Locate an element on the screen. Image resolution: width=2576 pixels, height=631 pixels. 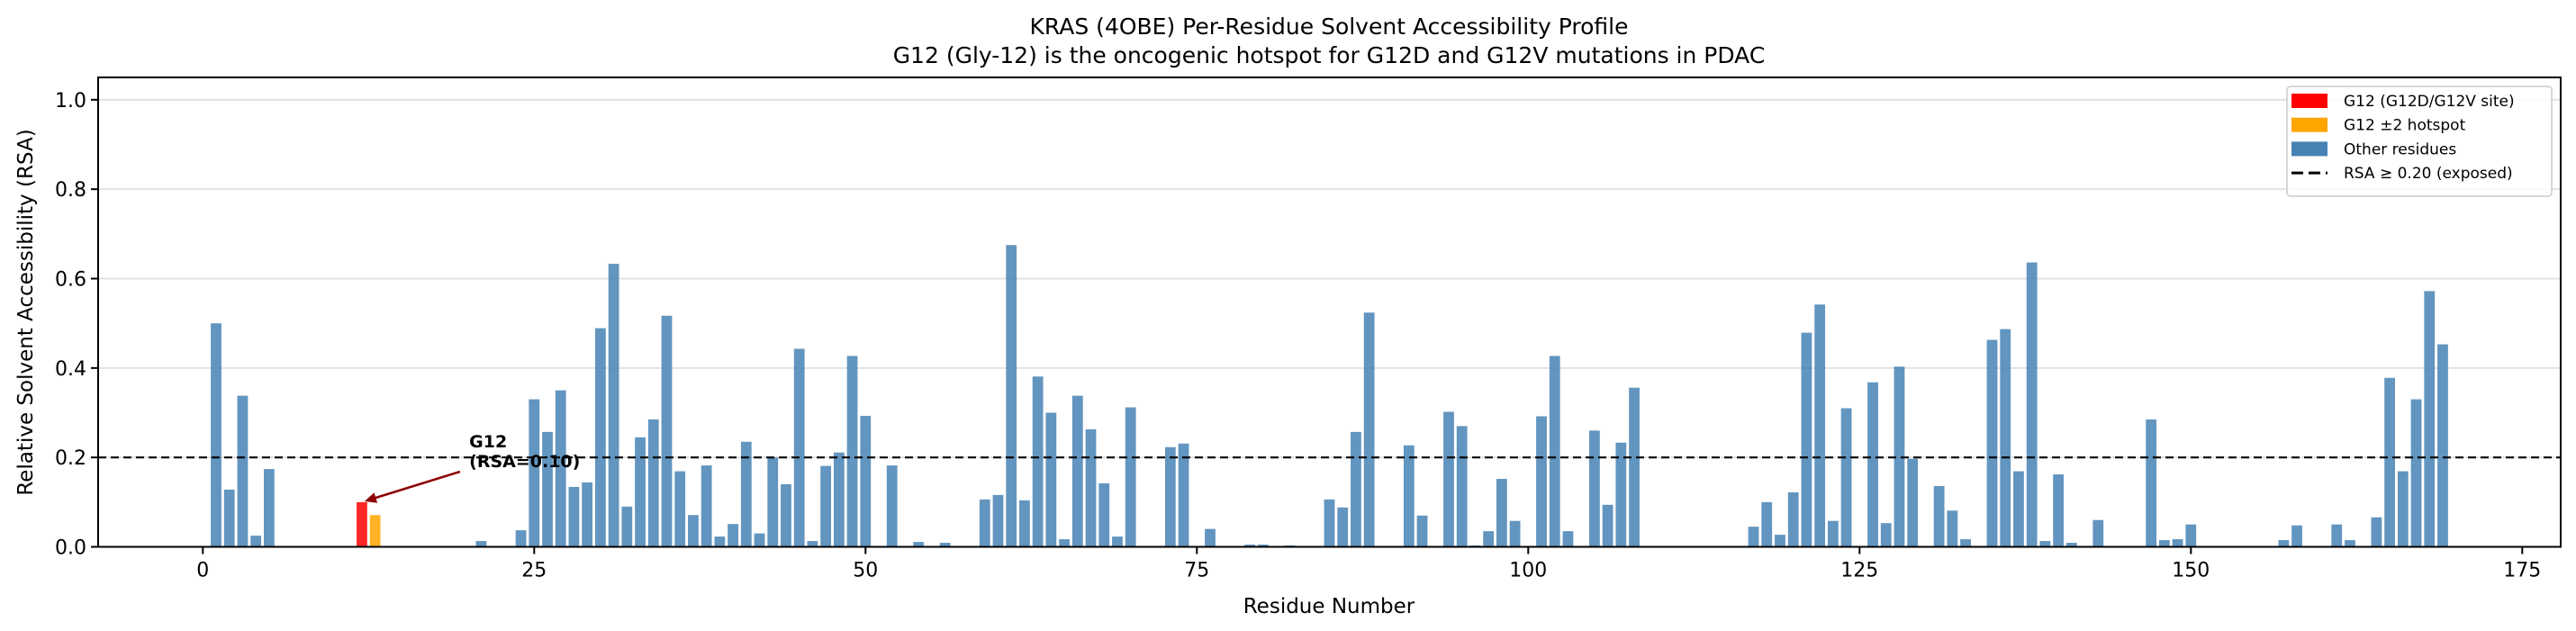
x-tick-label: 50 is located at coordinates (865, 571).